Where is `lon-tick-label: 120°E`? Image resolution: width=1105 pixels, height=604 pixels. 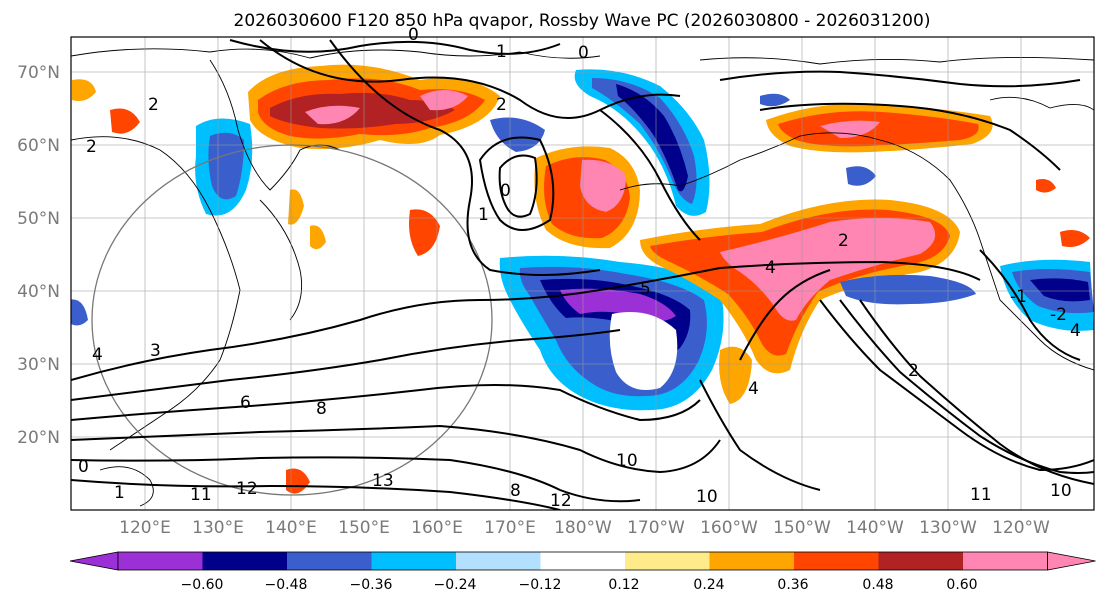 lon-tick-label: 120°E is located at coordinates (145, 528).